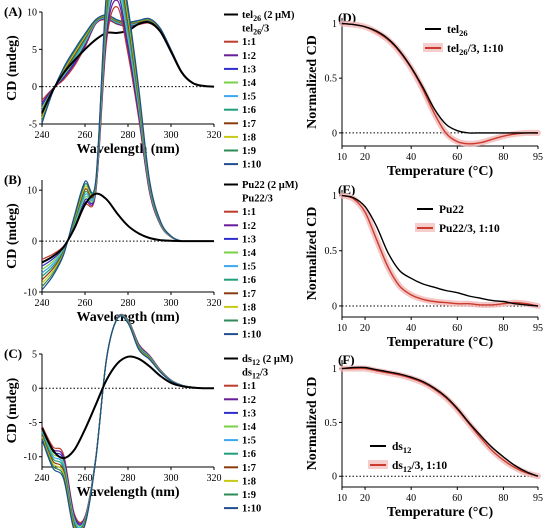  Describe the element at coordinates (346, 359) in the screenshot. I see `panel-label: (F)` at that location.